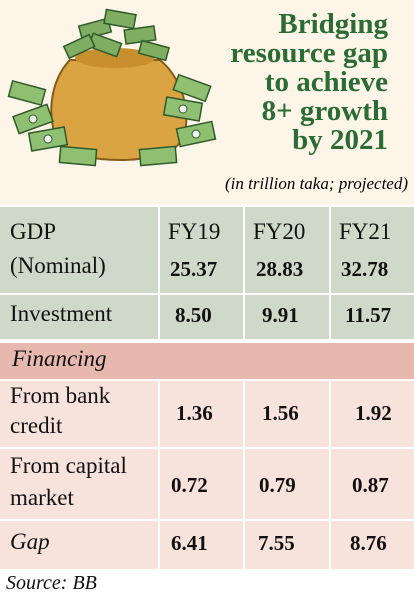 Image resolution: width=414 pixels, height=600 pixels. I want to click on title-line: to achieve, so click(326, 82).